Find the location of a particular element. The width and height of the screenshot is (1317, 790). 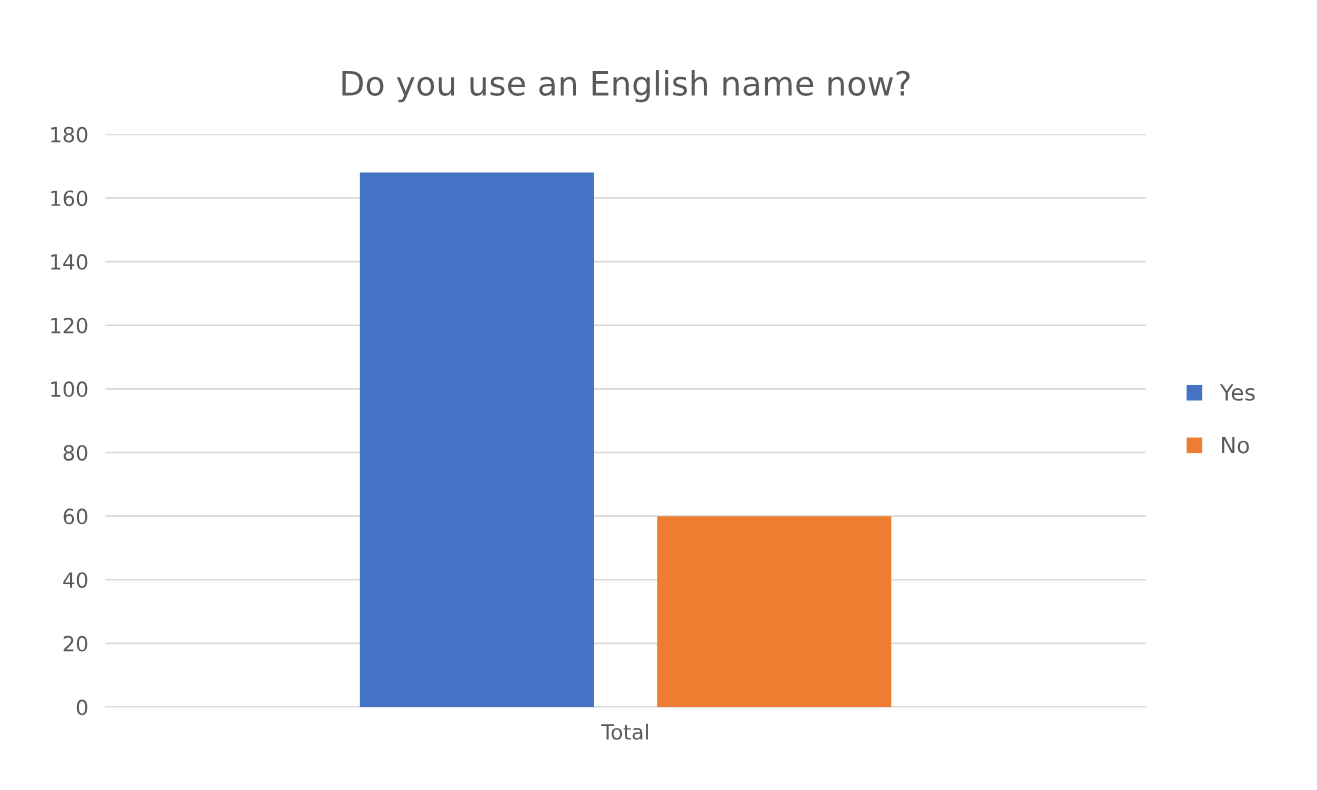

chart-title: Do you use an English name now? is located at coordinates (626, 86).